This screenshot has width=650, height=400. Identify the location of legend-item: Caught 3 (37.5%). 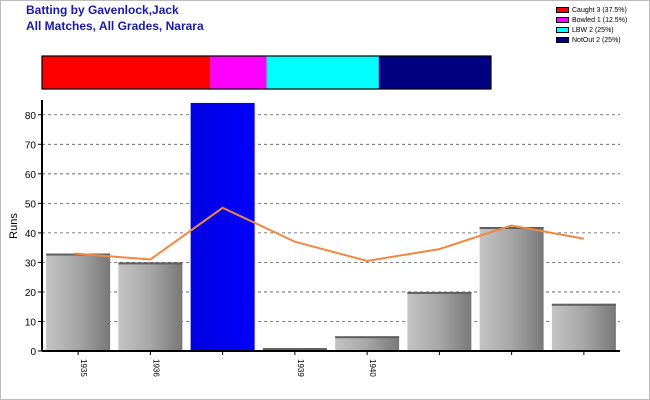
(591, 10).